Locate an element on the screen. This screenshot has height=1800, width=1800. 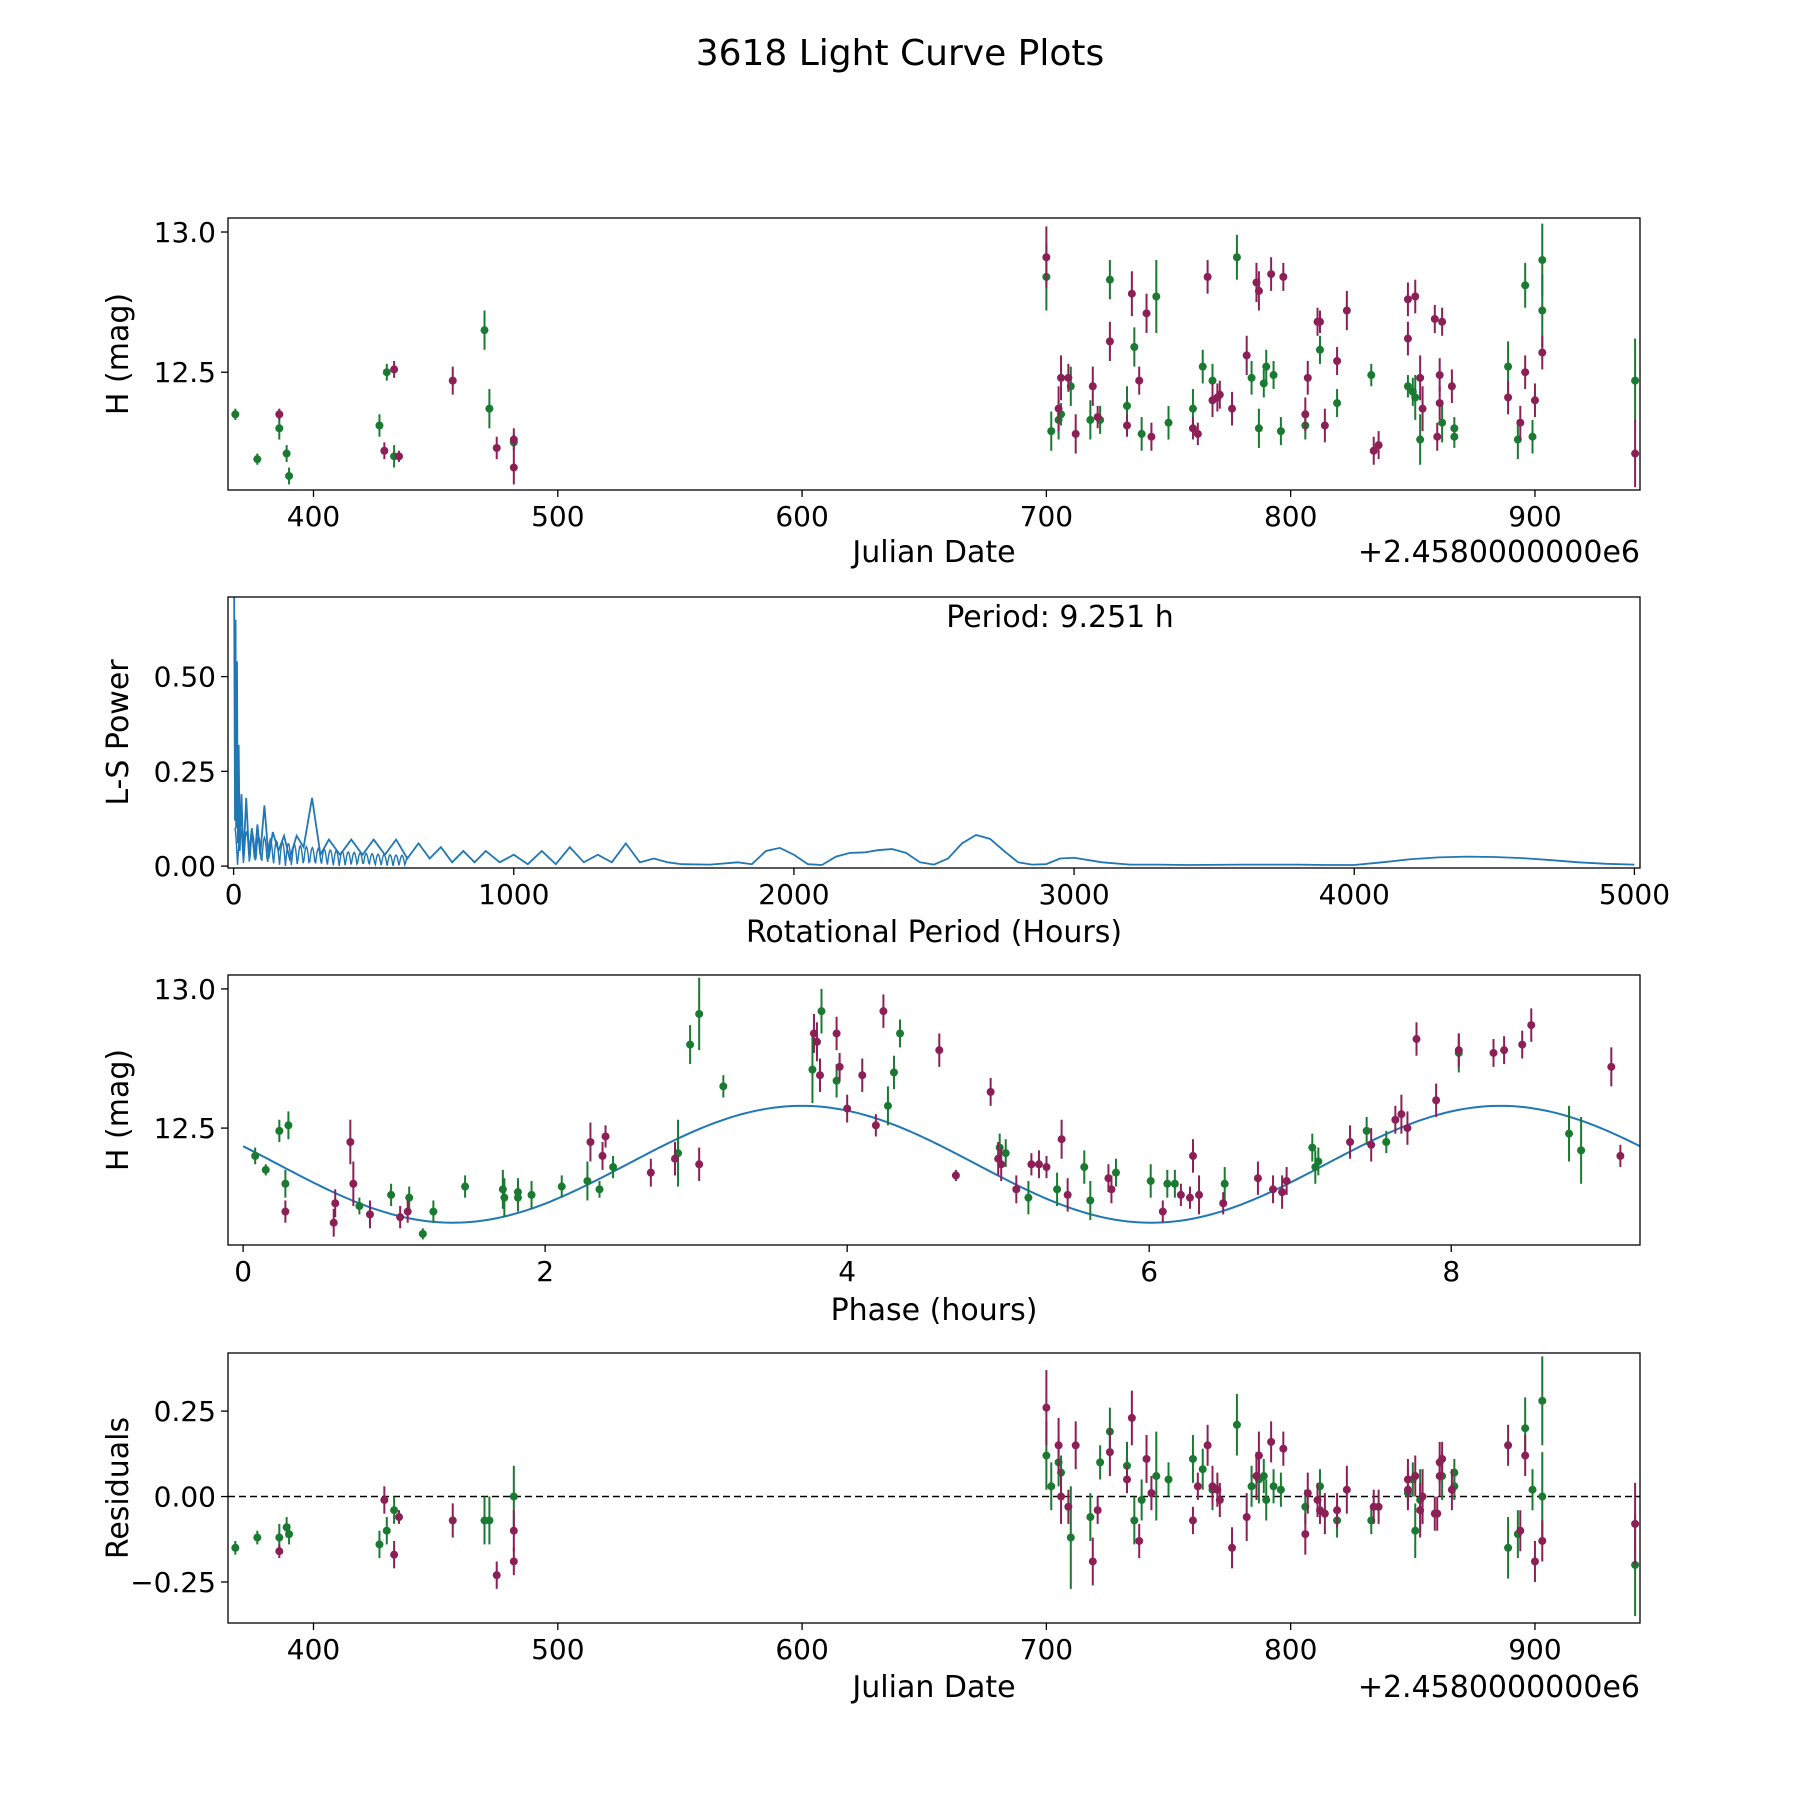
figure-title: 3618 Light Curve Plots is located at coordinates (900, 53).